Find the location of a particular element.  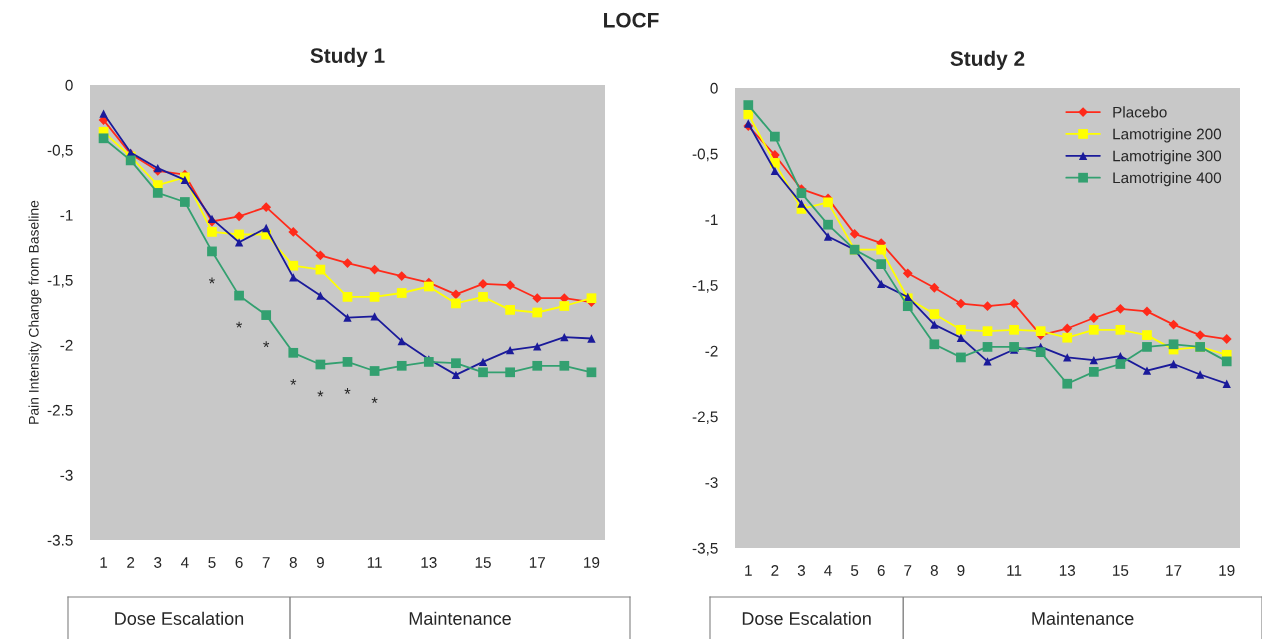

y-tick-label: -2.5 is located at coordinates (60, 410).